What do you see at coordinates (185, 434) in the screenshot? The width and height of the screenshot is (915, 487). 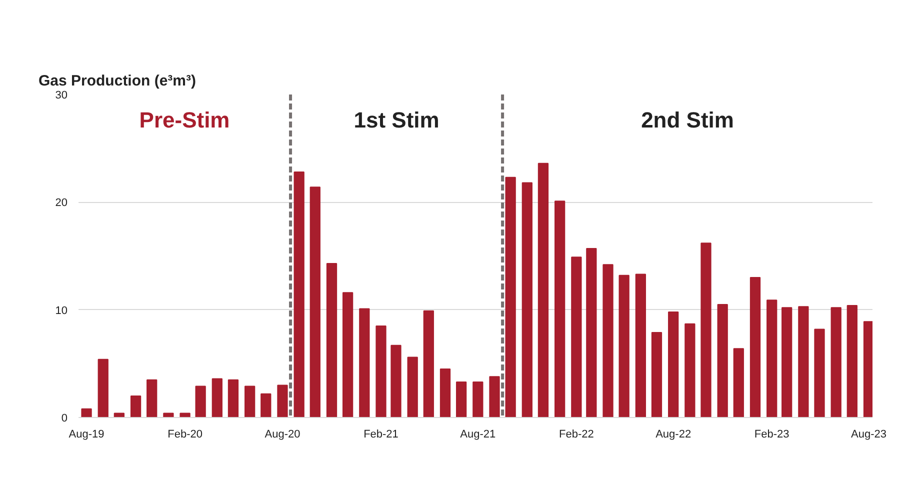 I see `x-tick-label: Feb-20` at bounding box center [185, 434].